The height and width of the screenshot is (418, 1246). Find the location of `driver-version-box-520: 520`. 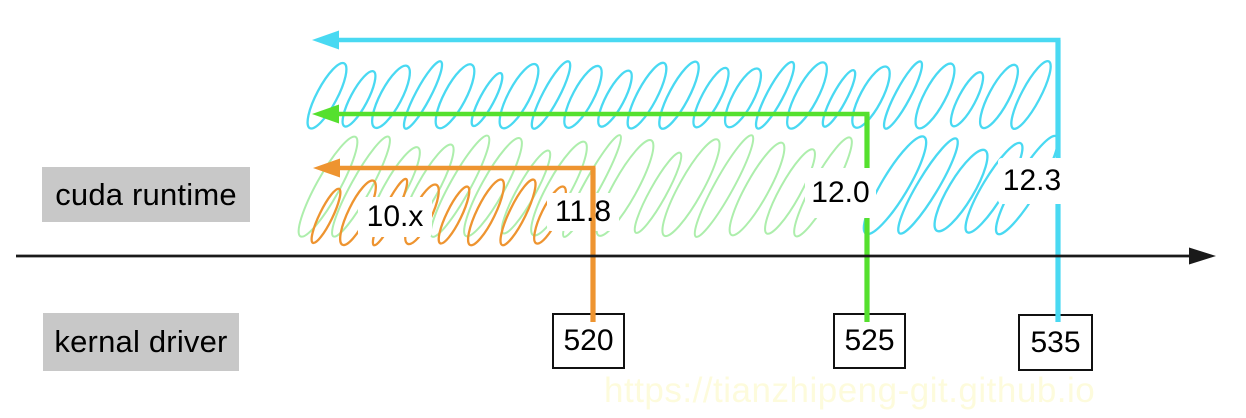

driver-version-box-520: 520 is located at coordinates (588, 341).